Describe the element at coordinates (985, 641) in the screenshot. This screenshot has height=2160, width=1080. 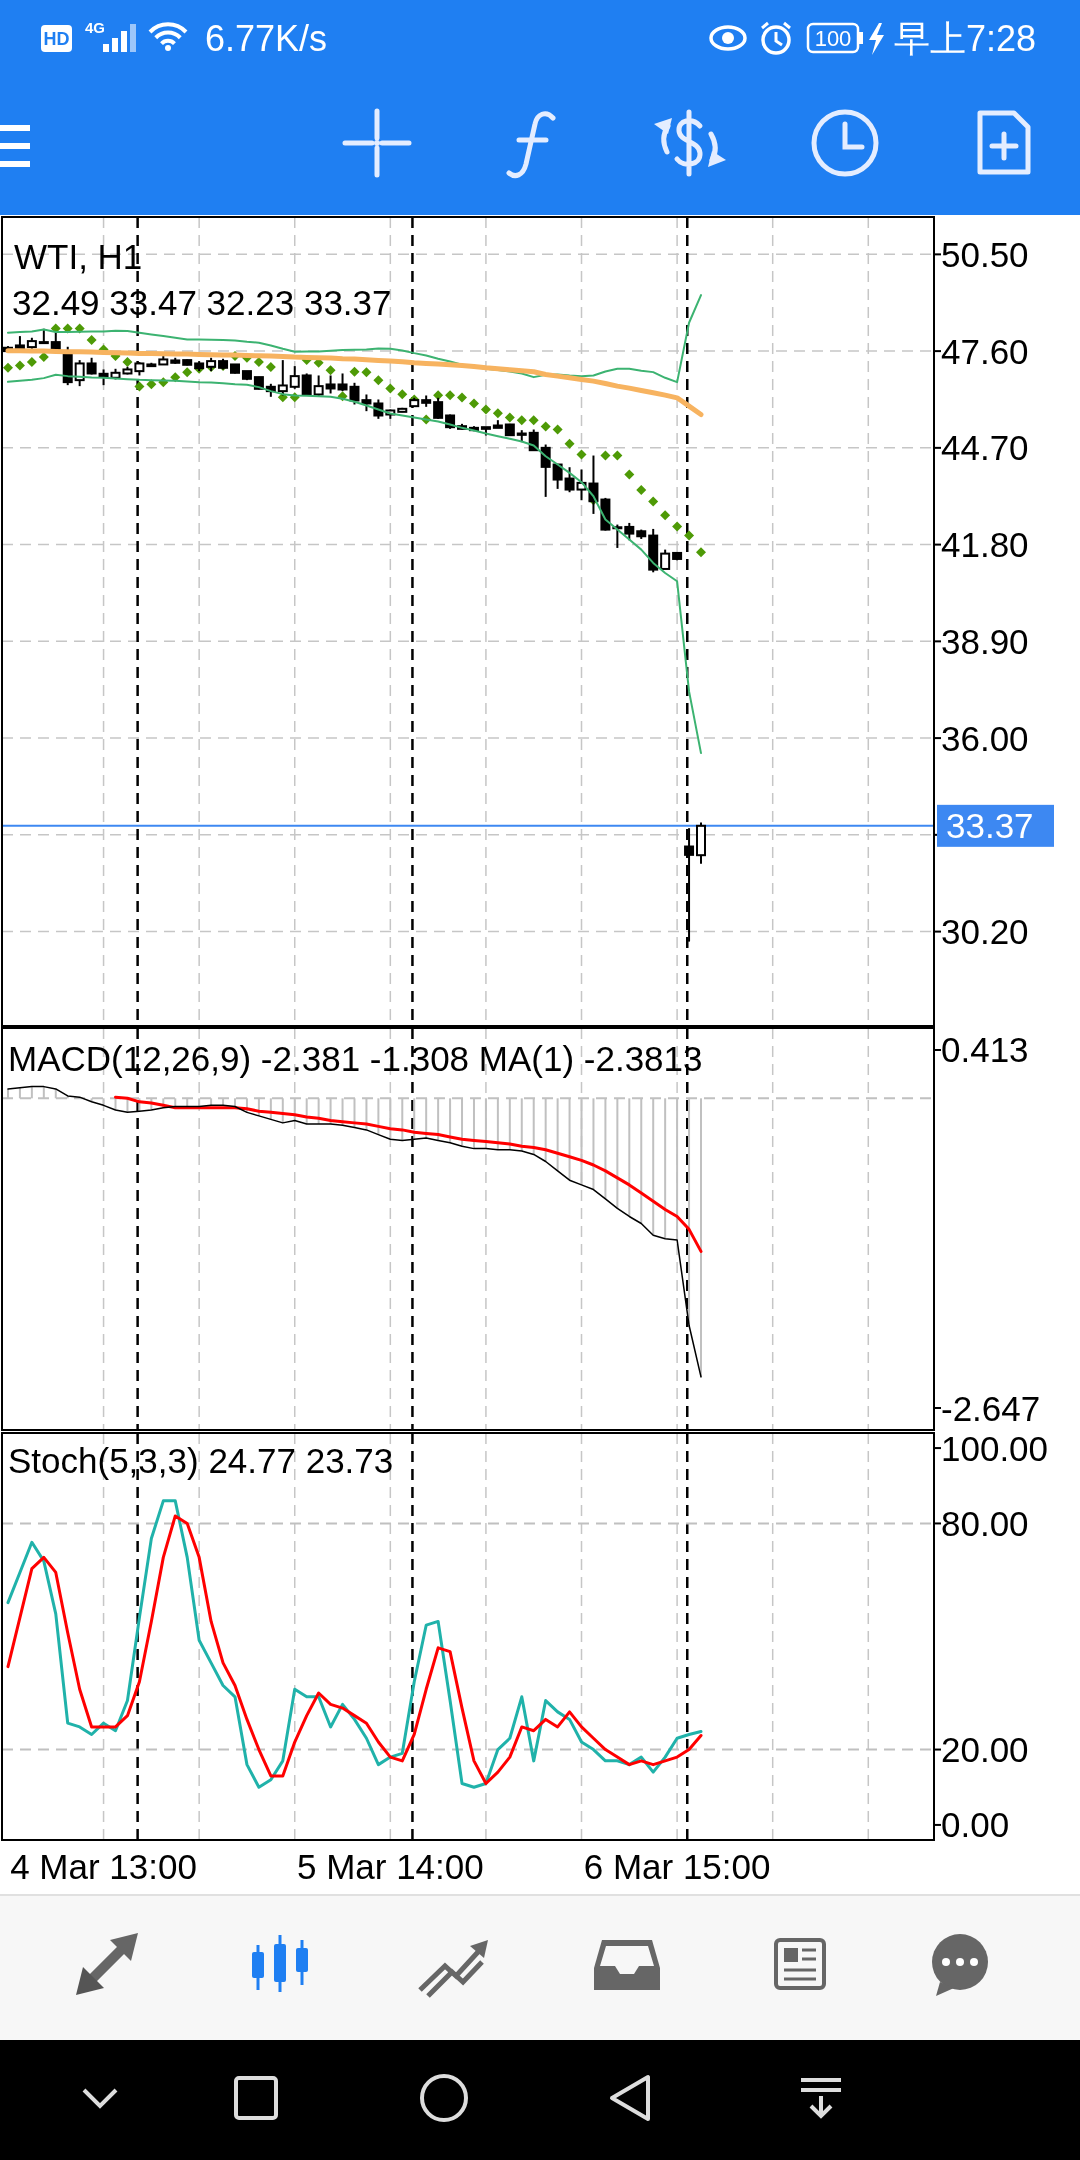
I see `y-tick-label: 38.90` at that location.